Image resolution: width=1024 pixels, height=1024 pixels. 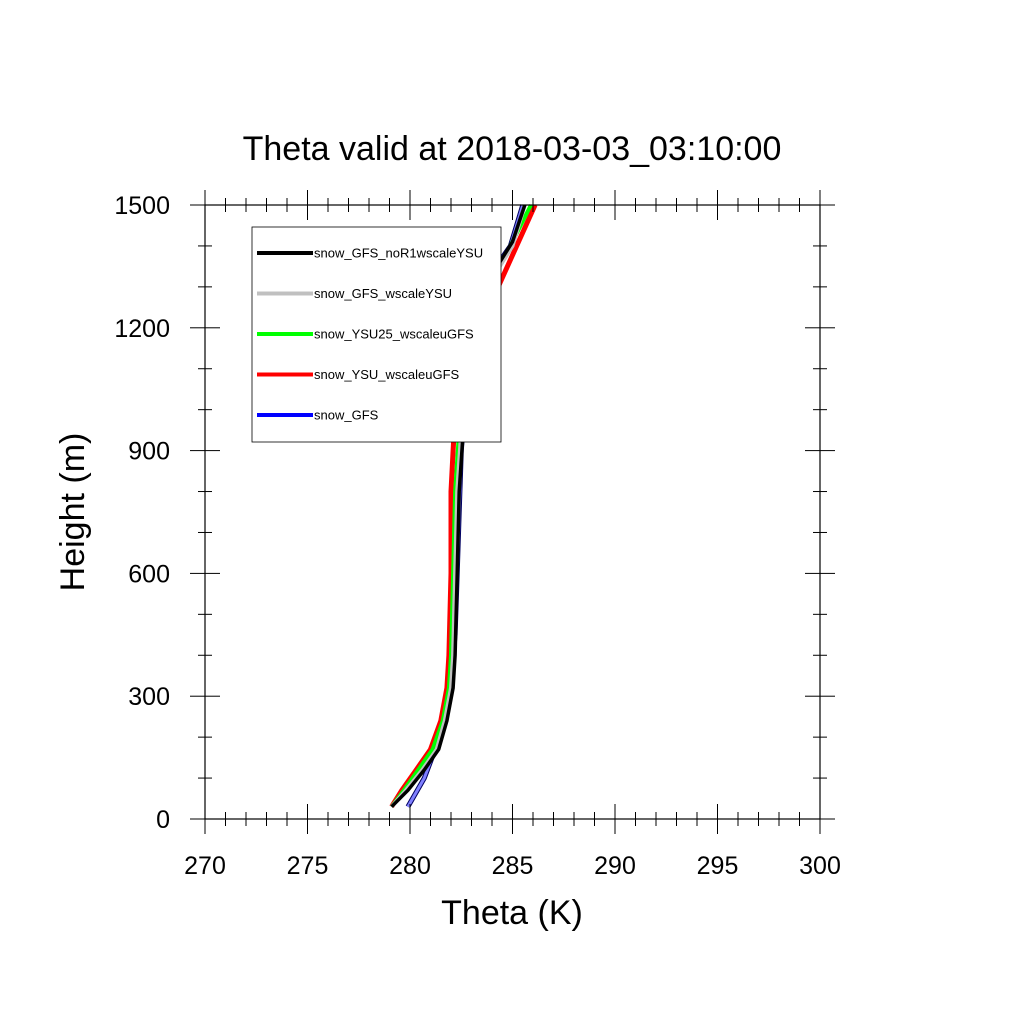 I want to click on legend-label: snow_GFS_noR1wscaleYSU, so click(x=398, y=253).